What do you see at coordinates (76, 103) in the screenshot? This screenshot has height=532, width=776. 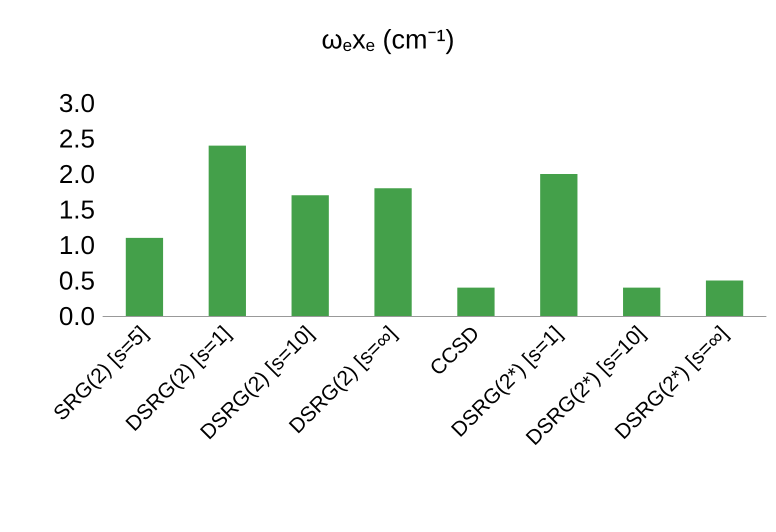 I see `y-tick-label: 3.0` at bounding box center [76, 103].